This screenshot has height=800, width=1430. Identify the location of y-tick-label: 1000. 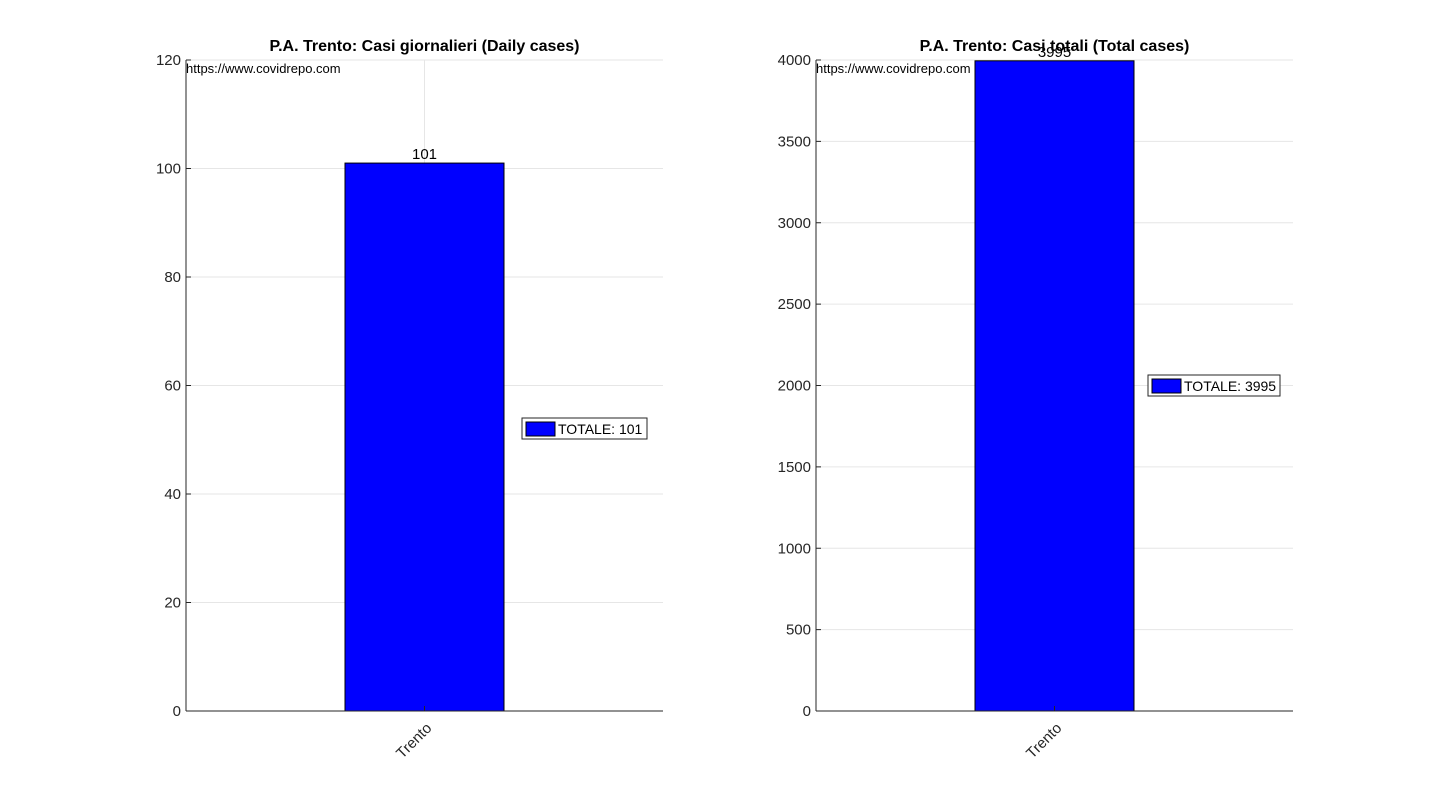
(794, 548).